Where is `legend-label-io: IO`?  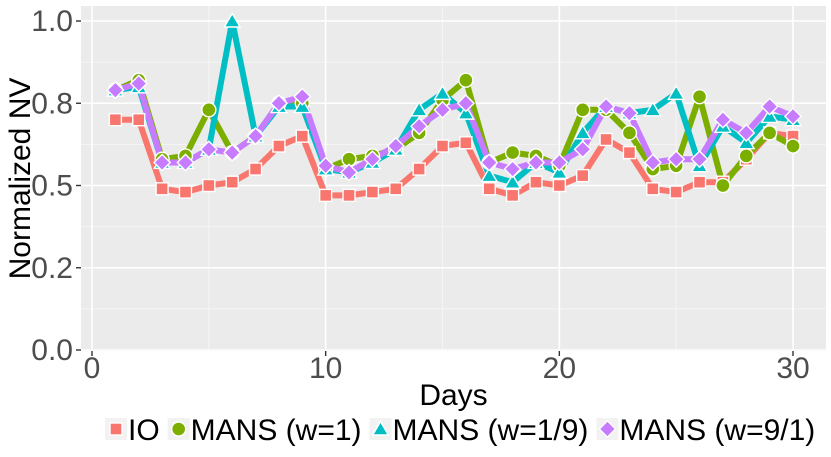
legend-label-io: IO is located at coordinates (144, 430).